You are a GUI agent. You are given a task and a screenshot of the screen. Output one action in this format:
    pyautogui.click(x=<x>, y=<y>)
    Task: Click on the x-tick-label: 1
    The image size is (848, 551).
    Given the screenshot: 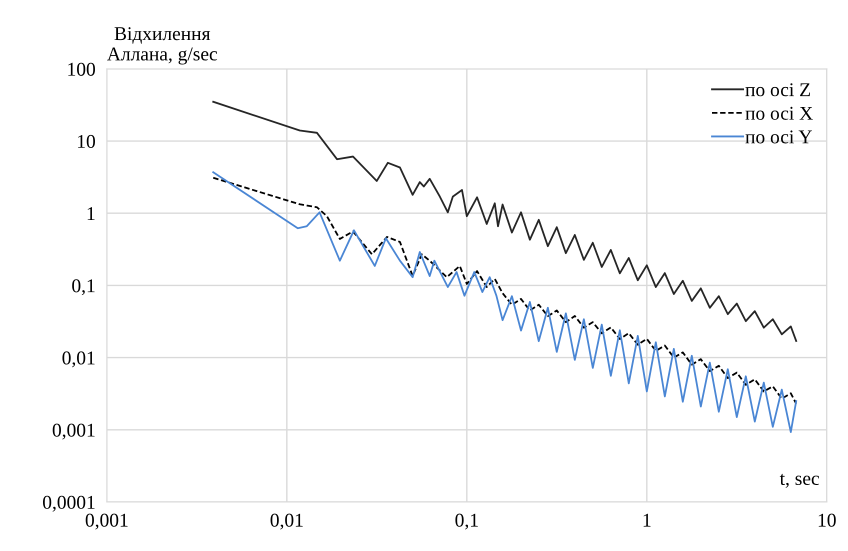 What is the action you would take?
    pyautogui.click(x=647, y=520)
    